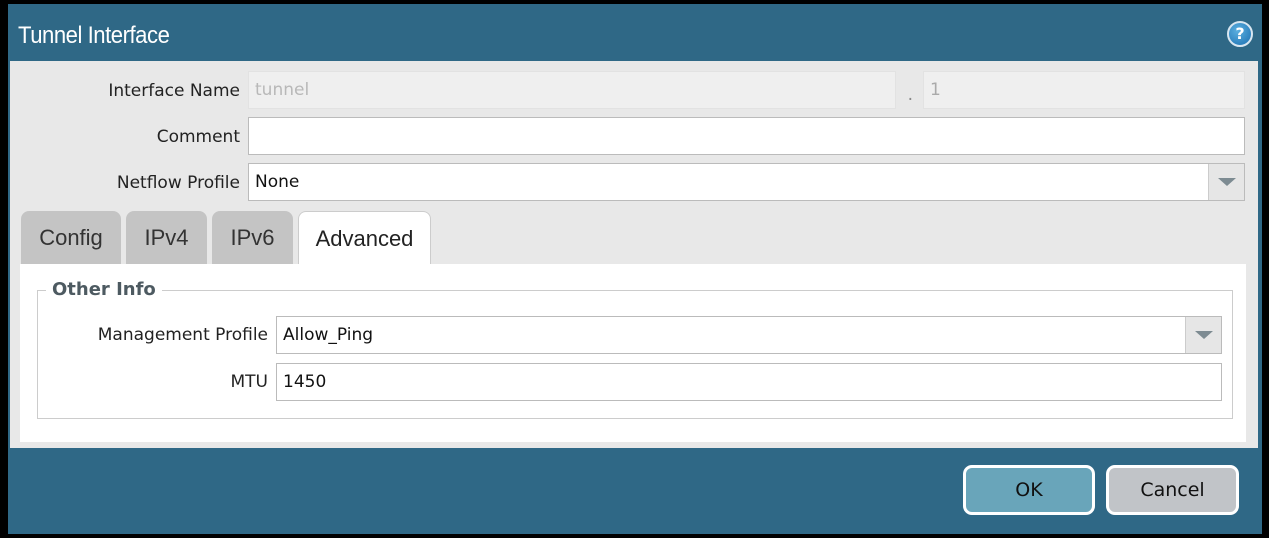  I want to click on help-icon: ?, so click(1240, 34).